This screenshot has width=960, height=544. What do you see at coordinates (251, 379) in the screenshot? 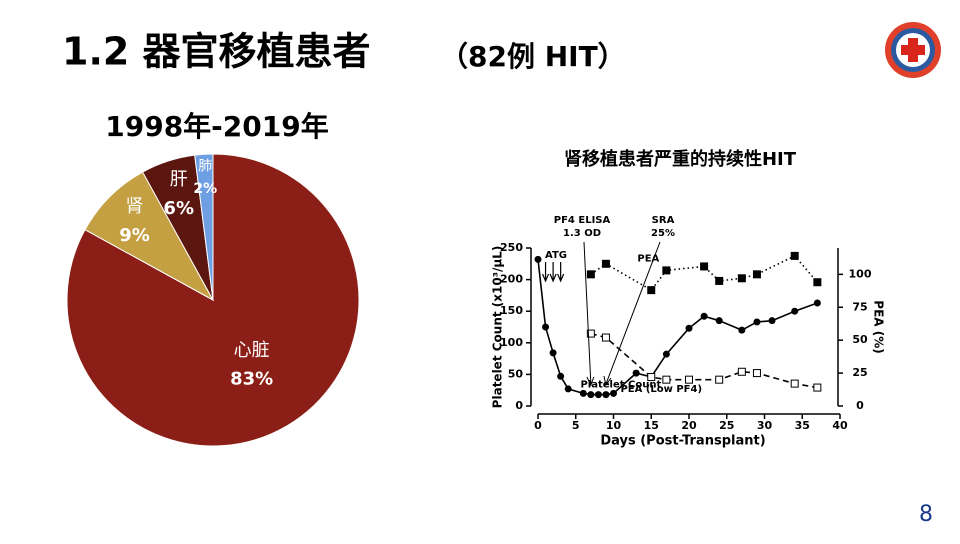
I see `slice-value: 83%` at bounding box center [251, 379].